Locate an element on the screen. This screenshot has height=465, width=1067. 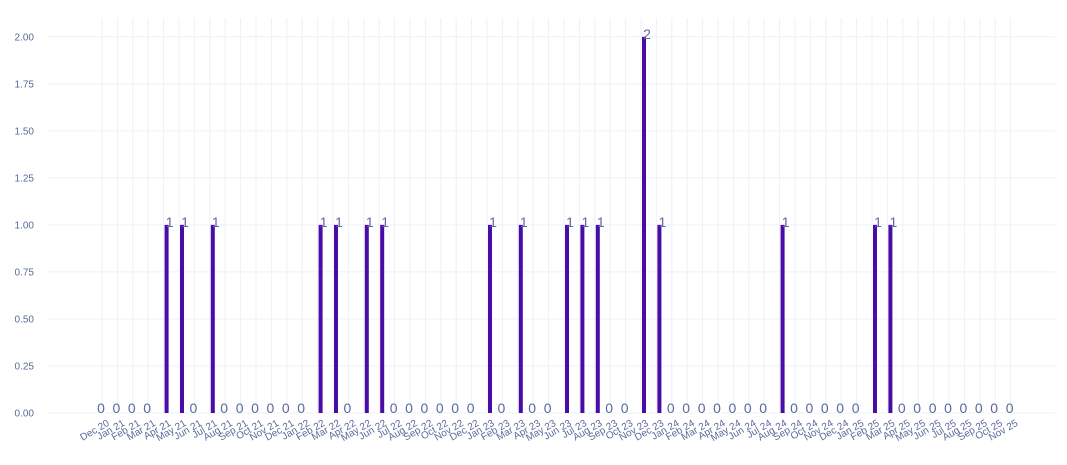
y-tick-label: 0.75 is located at coordinates (25, 272).